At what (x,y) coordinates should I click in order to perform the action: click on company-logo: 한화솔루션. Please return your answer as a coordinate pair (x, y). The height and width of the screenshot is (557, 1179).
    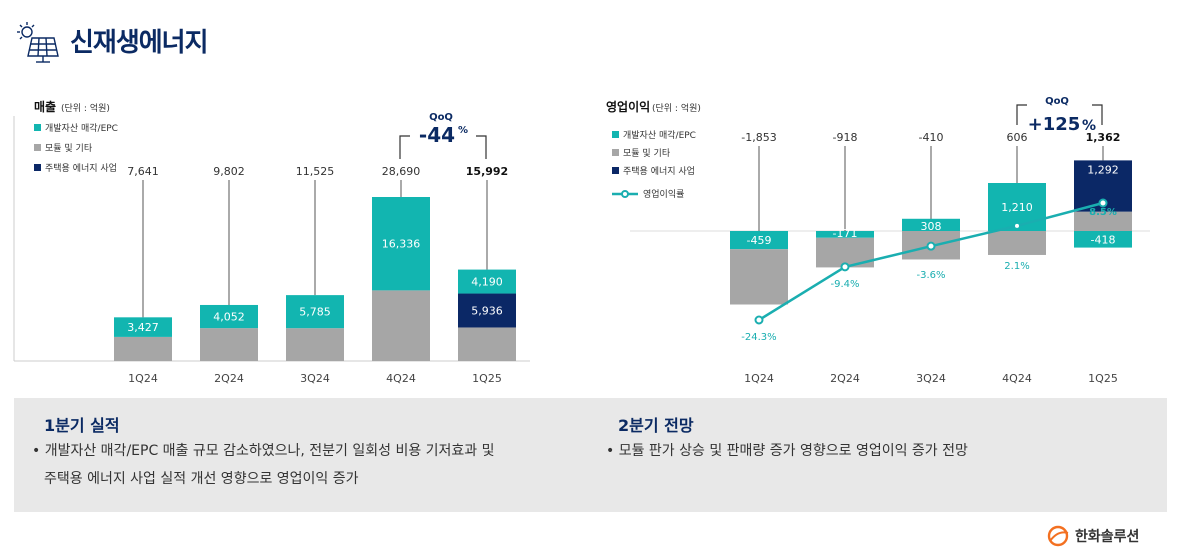
    Looking at the image, I should click on (1105, 536).